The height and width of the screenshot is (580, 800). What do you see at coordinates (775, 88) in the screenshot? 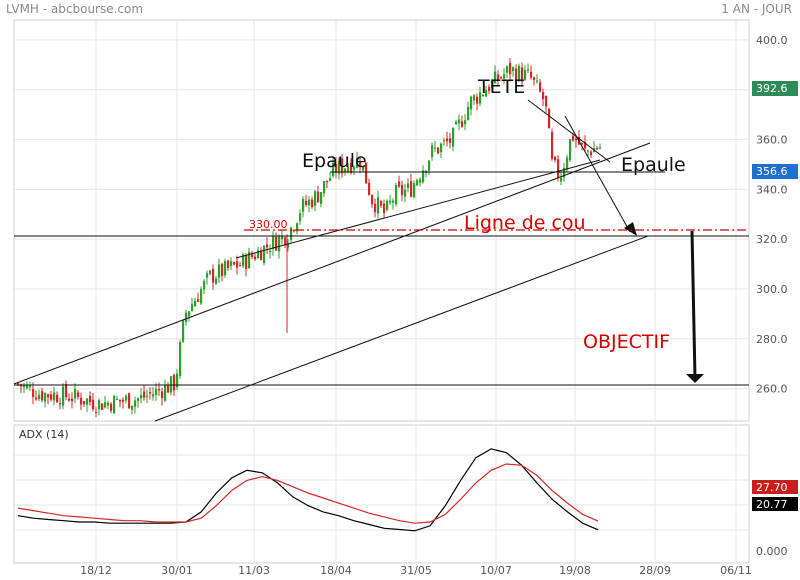
I see `high-price-tag-bg` at bounding box center [775, 88].